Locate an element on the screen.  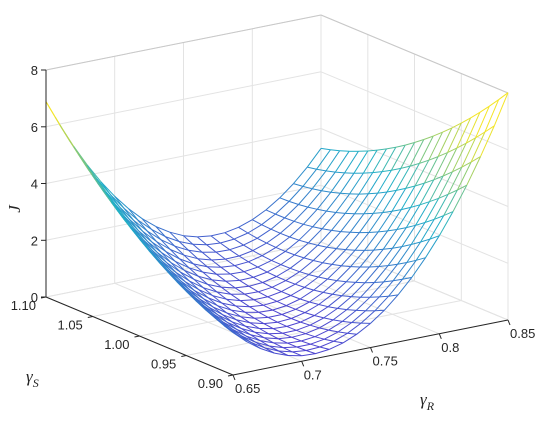
x-tick-label: 0.7 is located at coordinates (313, 374).